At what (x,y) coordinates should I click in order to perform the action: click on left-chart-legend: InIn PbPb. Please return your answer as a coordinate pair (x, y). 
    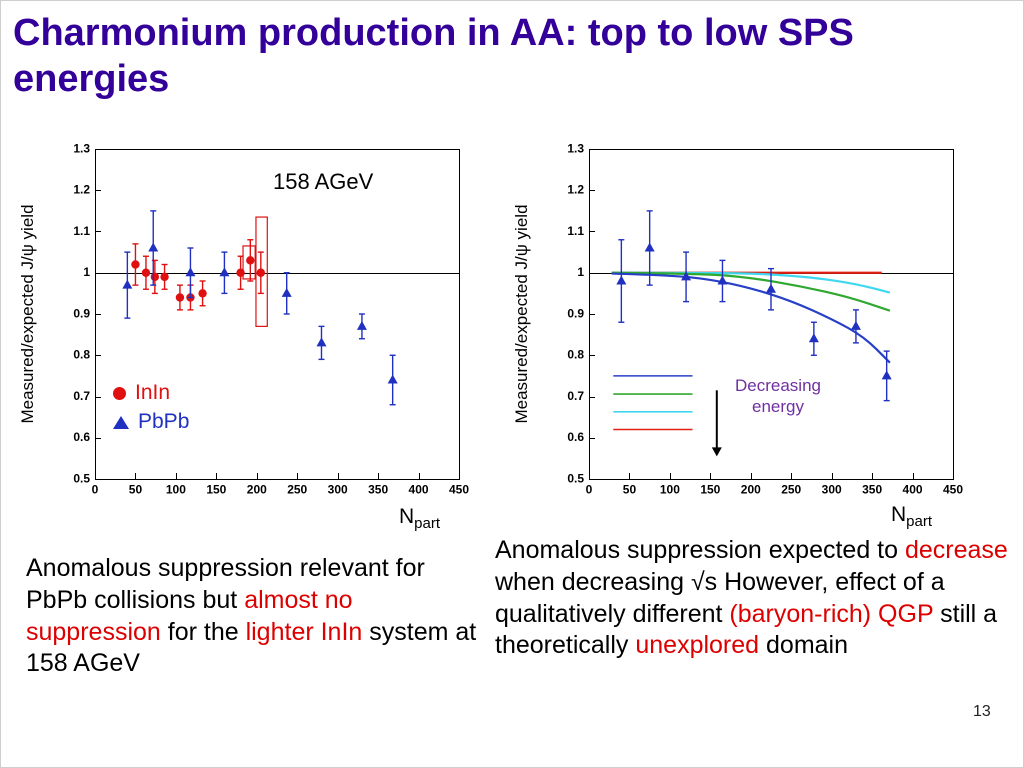
    Looking at the image, I should click on (151, 410).